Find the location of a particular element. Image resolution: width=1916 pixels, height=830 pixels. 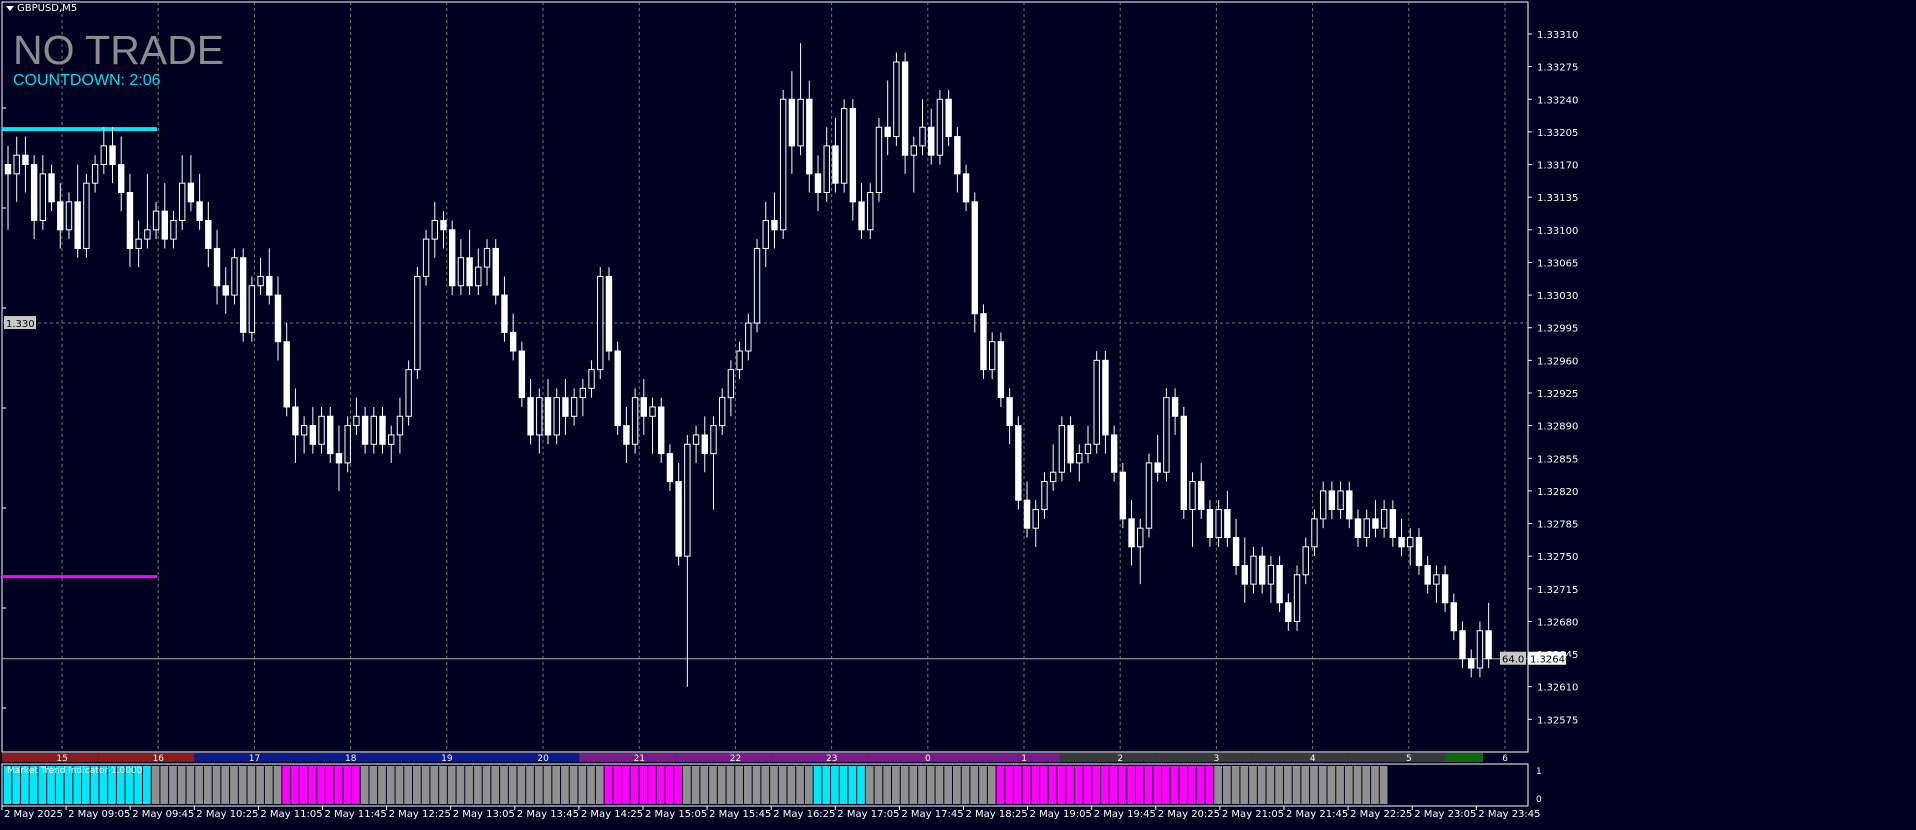

trade-signal-text: NO TRADE is located at coordinates (119, 50).